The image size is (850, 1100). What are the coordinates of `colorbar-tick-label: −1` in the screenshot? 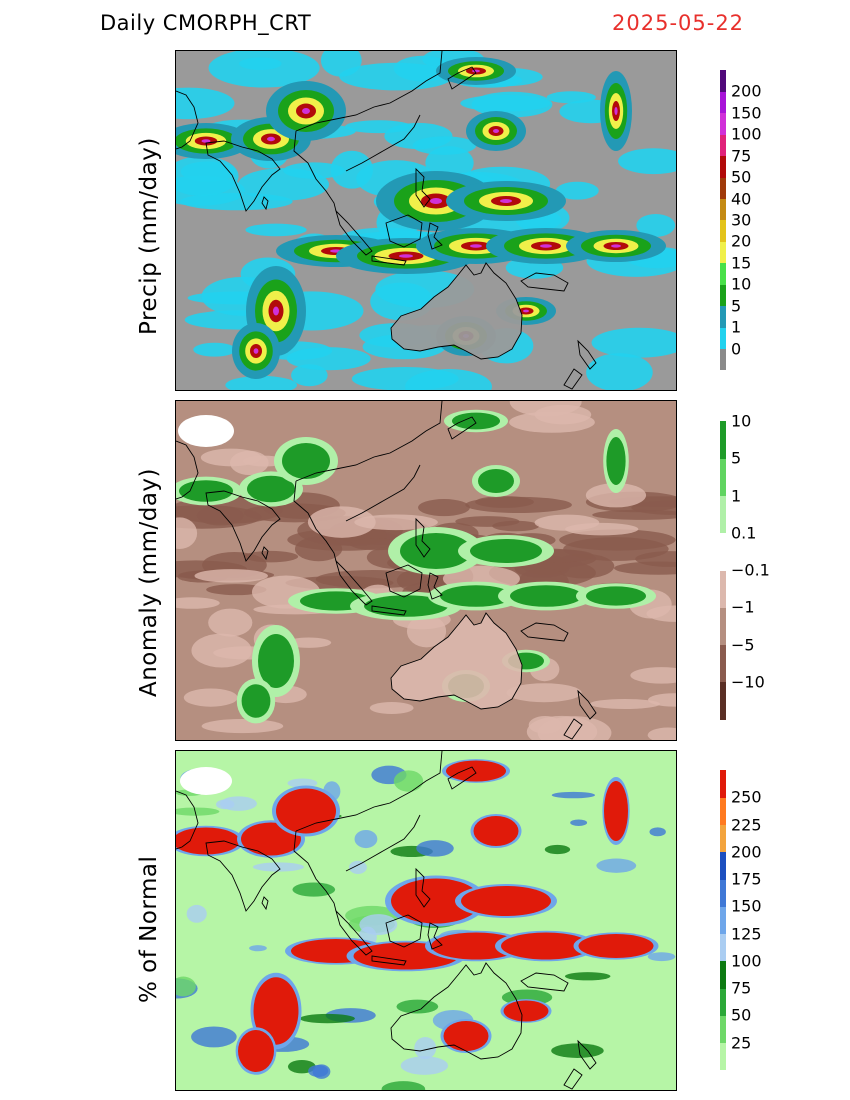 It's located at (743, 607).